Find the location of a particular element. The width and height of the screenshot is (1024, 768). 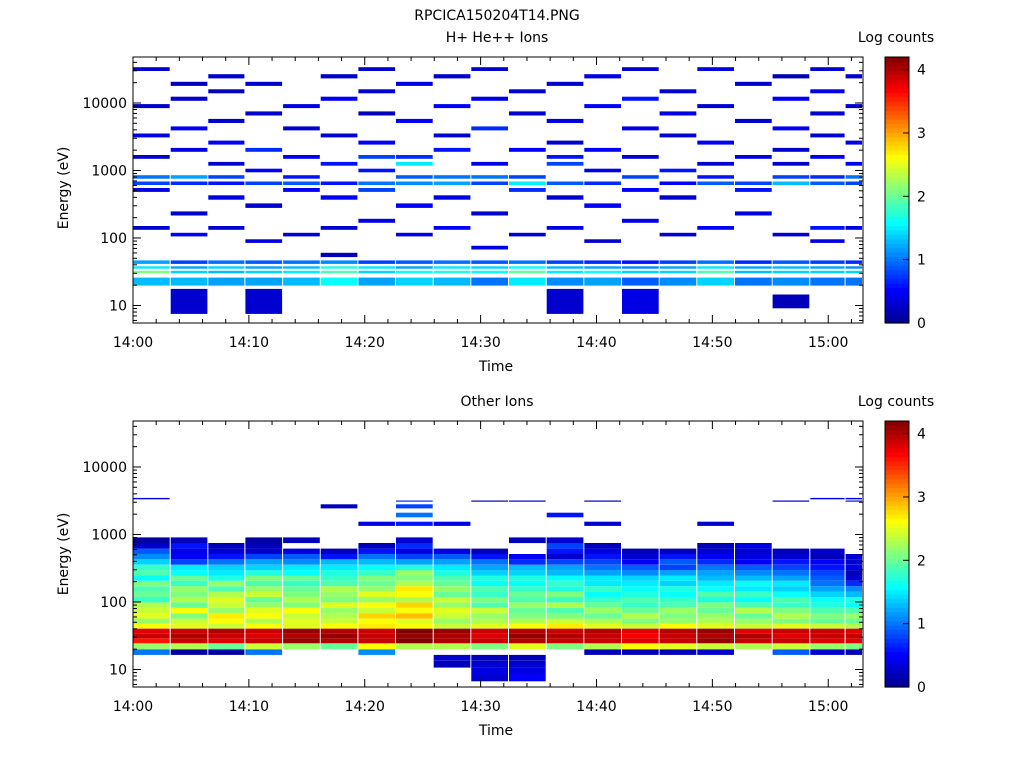

colorbar-tick-label: 4 is located at coordinates (921, 435).